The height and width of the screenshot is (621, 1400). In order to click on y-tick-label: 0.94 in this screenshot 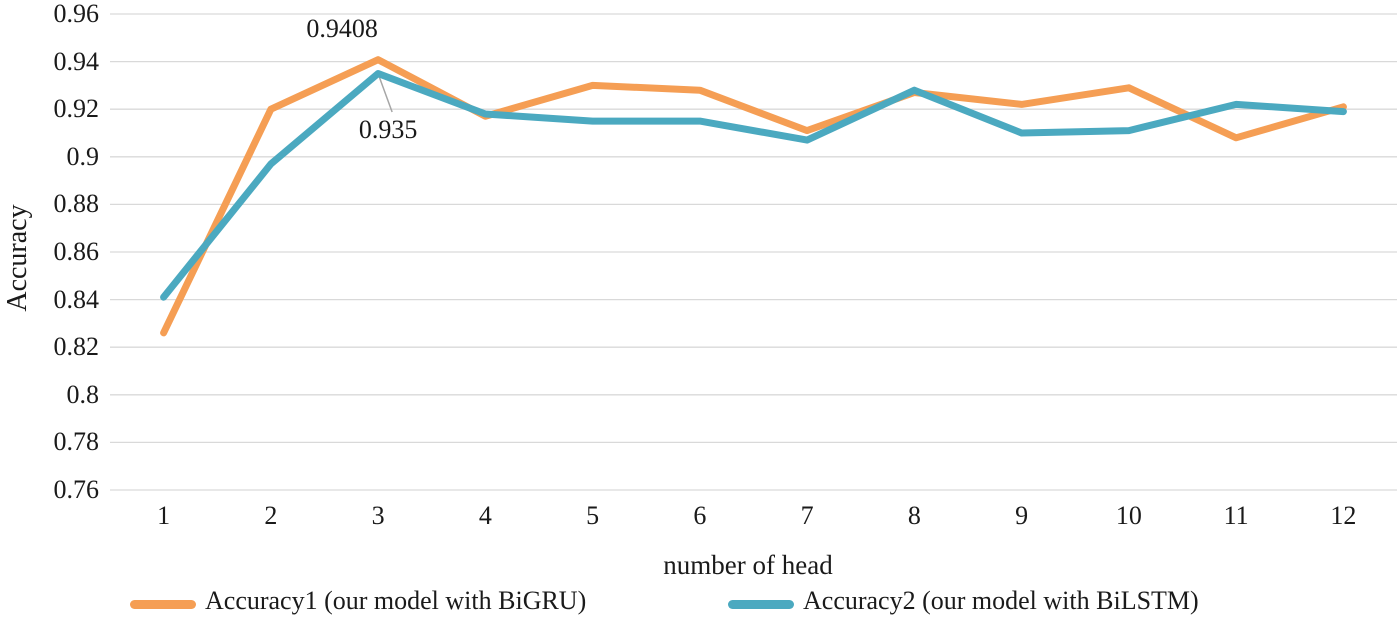, I will do `click(76, 61)`.